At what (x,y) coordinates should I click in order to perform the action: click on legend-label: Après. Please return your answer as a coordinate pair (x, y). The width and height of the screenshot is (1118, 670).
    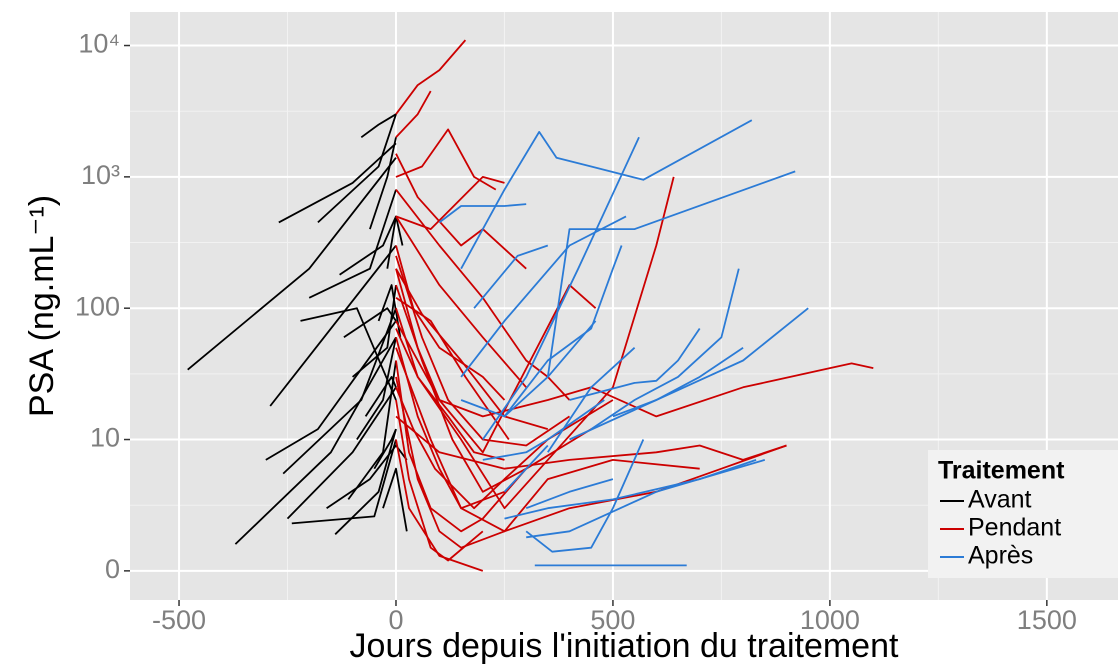
    Looking at the image, I should click on (1000, 556).